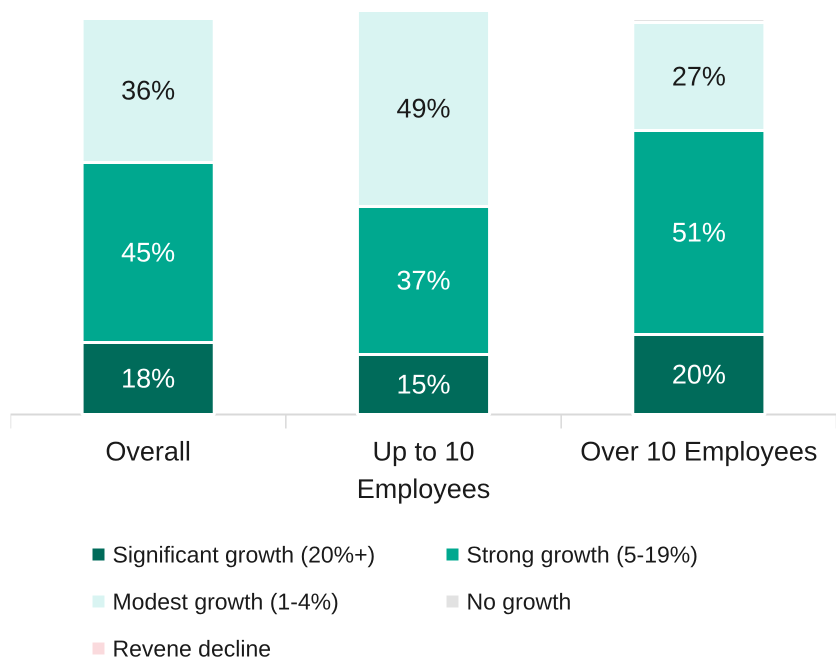 The width and height of the screenshot is (836, 661). I want to click on data-label: 45%, so click(148, 253).